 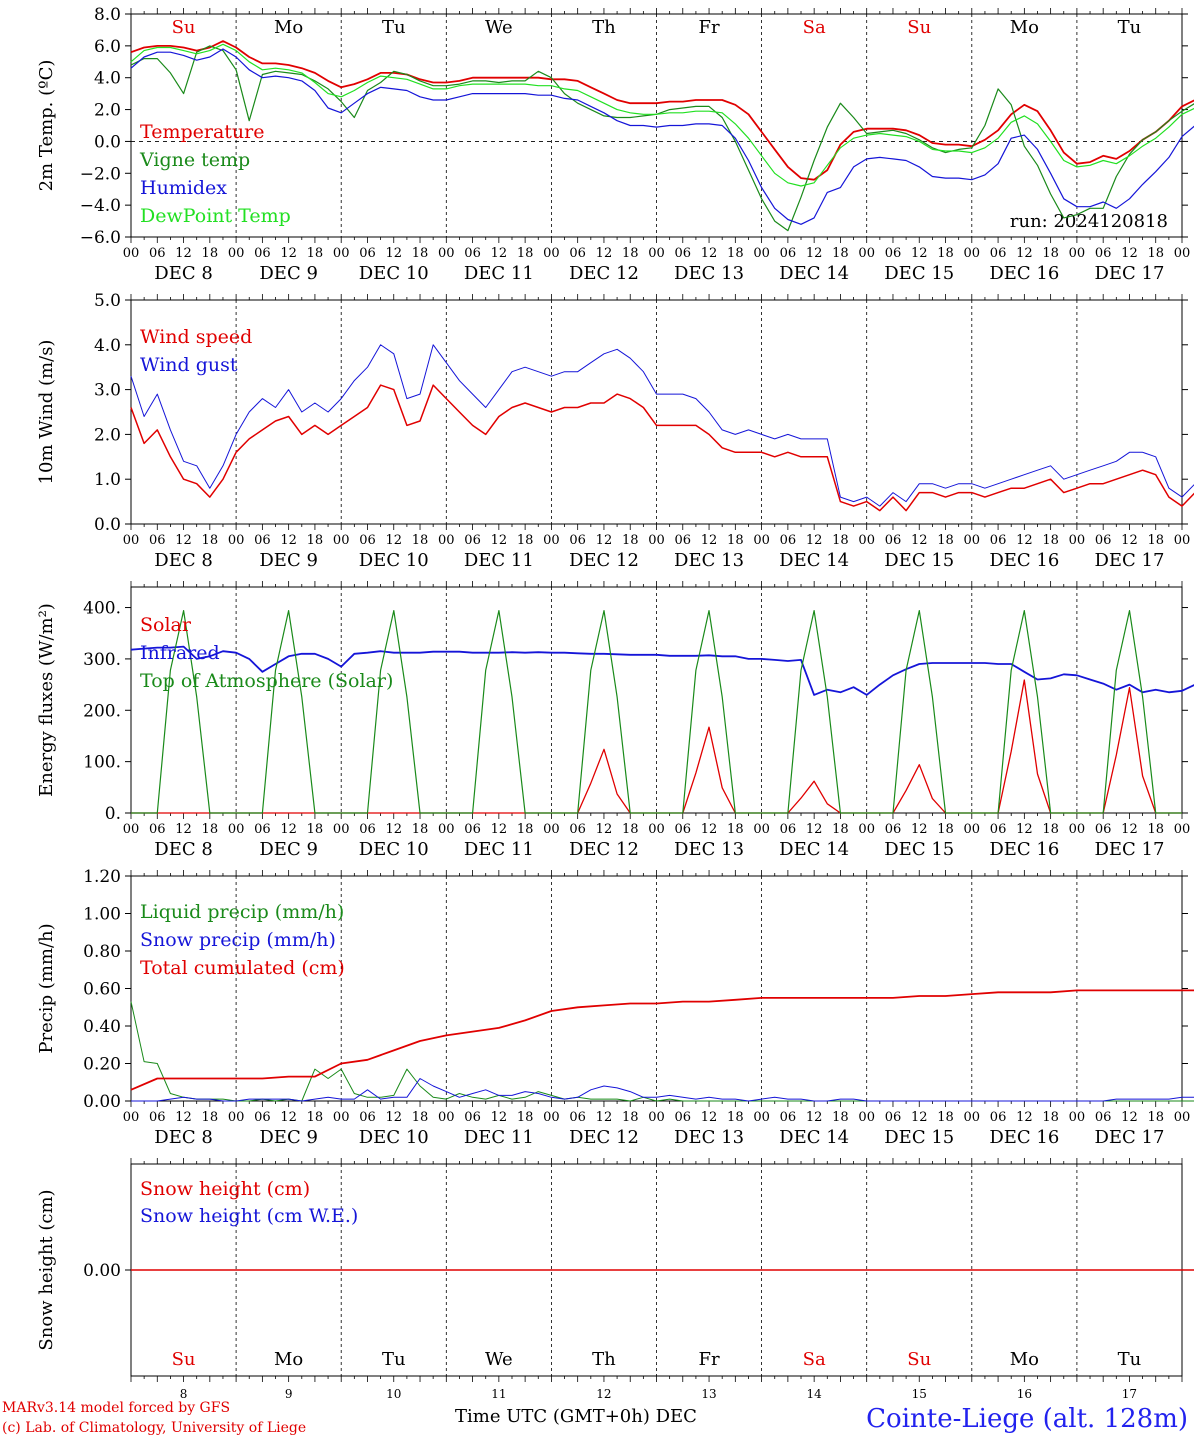 What do you see at coordinates (46, 126) in the screenshot?
I see `y-axis-label: 2m Temp. (ºC)` at bounding box center [46, 126].